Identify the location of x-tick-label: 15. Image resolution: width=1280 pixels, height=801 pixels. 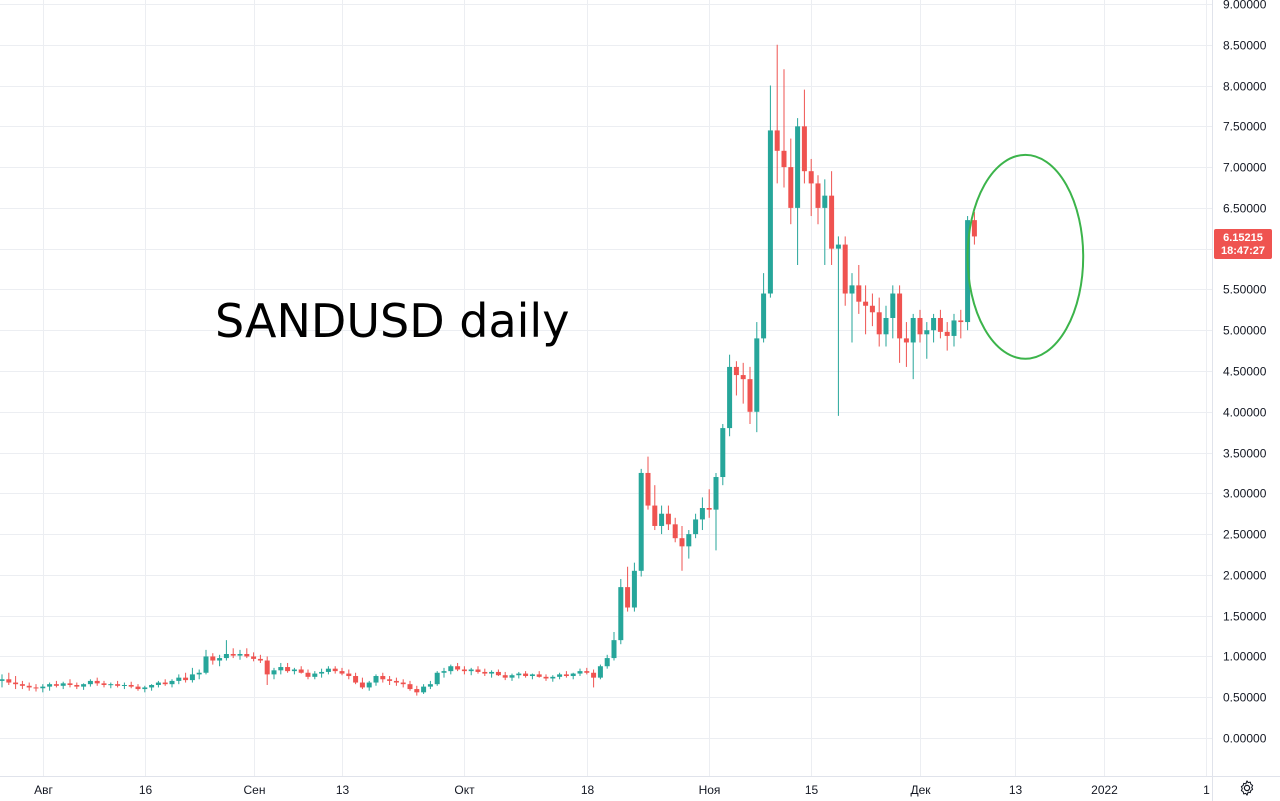
(812, 790).